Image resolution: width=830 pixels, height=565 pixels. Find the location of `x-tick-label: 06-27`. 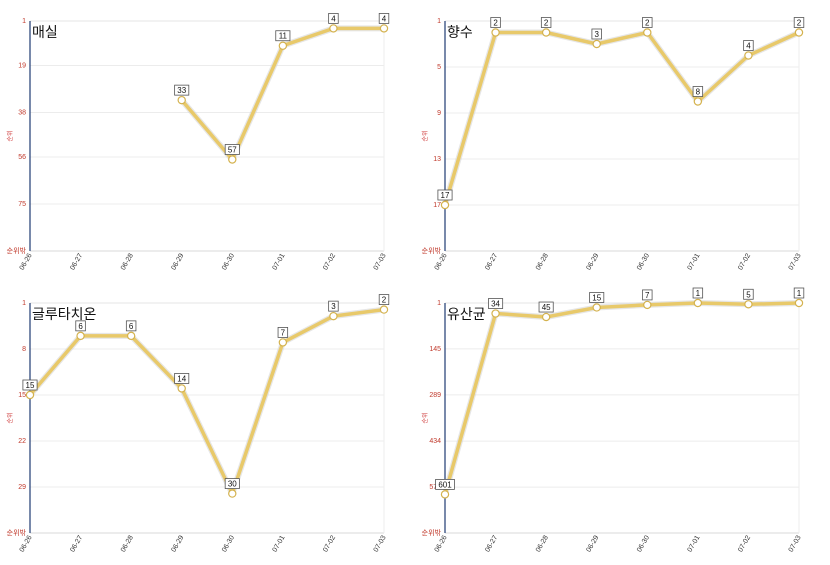

x-tick-label: 06-27 is located at coordinates (76, 261).